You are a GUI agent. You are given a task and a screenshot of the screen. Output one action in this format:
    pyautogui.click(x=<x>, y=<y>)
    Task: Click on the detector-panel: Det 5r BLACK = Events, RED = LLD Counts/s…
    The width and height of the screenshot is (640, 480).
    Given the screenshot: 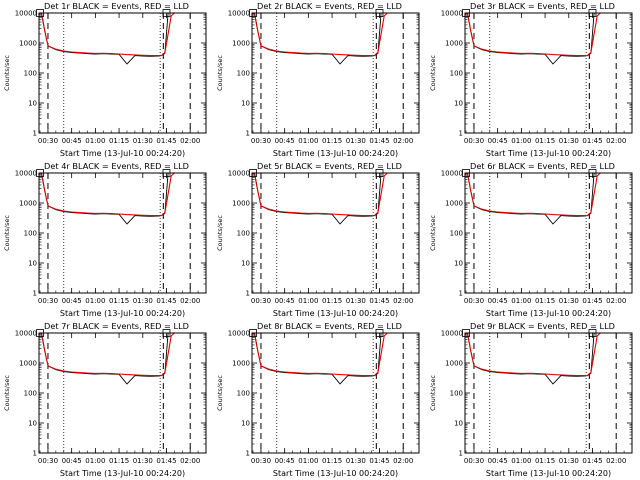 What is the action you would take?
    pyautogui.click(x=319, y=240)
    